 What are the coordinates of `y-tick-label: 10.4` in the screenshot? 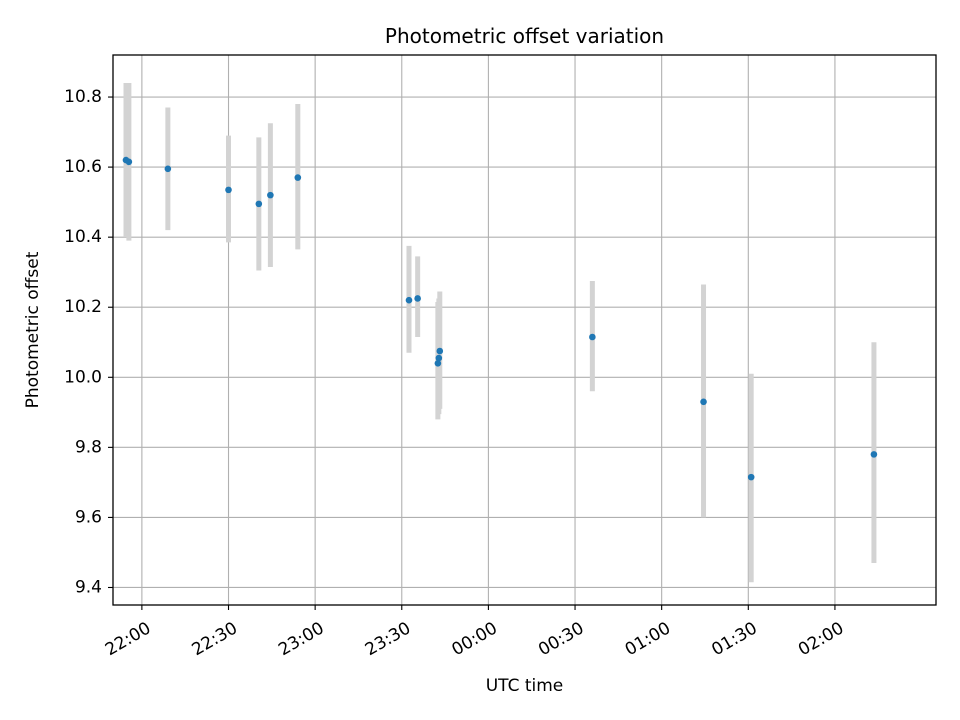 It's located at (83, 237).